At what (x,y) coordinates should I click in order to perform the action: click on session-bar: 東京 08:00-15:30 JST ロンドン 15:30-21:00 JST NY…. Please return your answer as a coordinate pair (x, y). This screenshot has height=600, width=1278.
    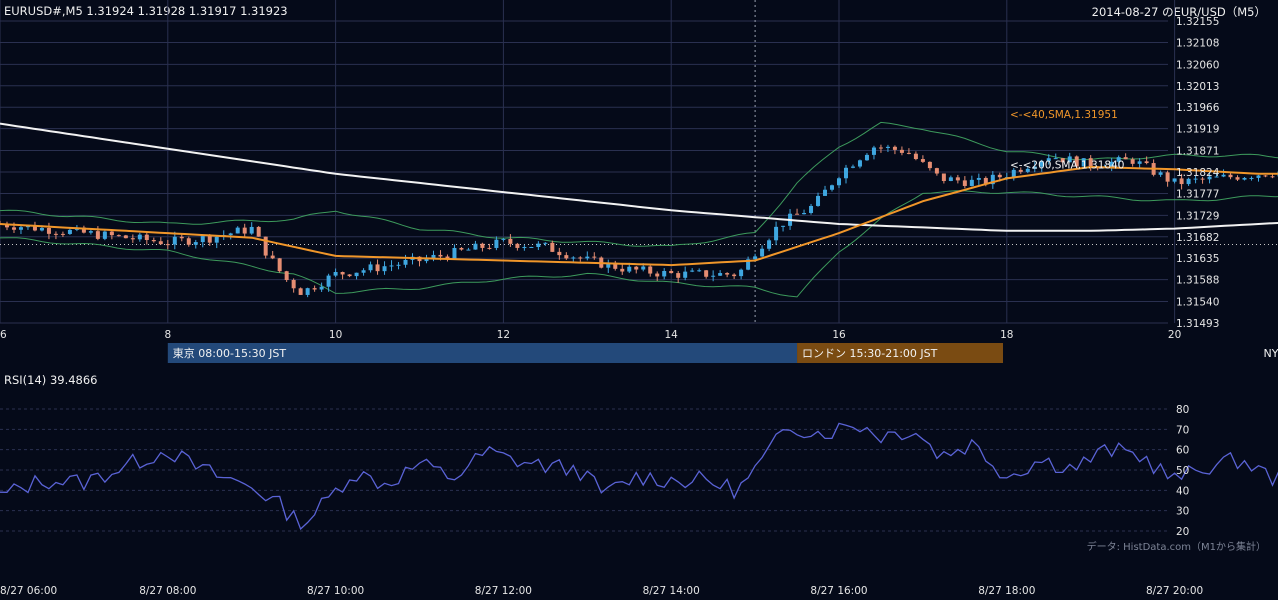
    Looking at the image, I should click on (722, 353).